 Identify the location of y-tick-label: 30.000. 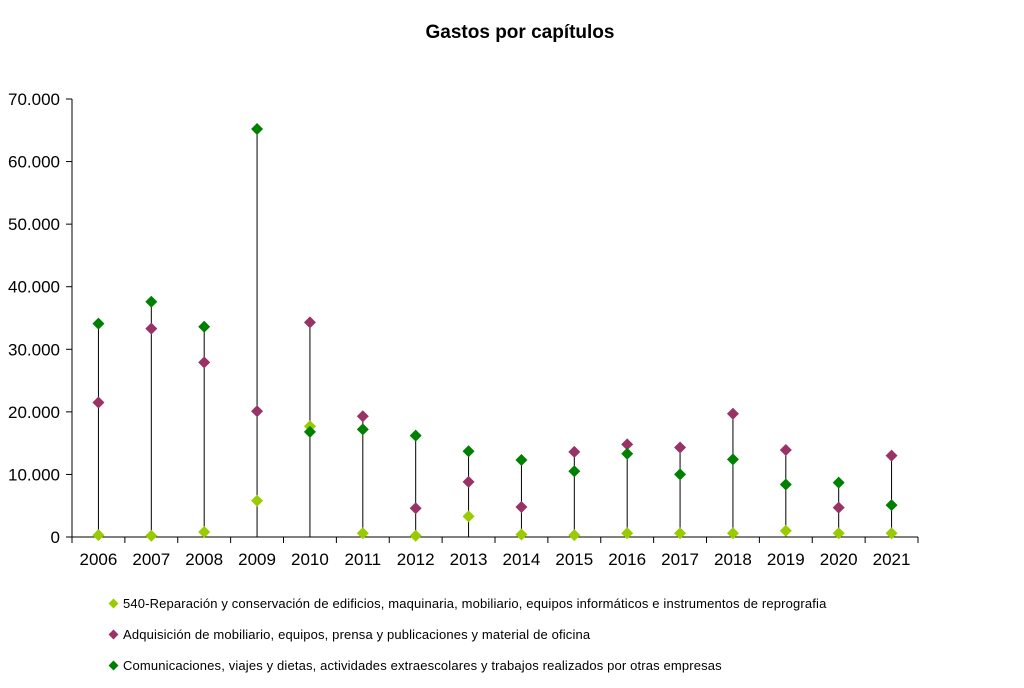
(34, 349).